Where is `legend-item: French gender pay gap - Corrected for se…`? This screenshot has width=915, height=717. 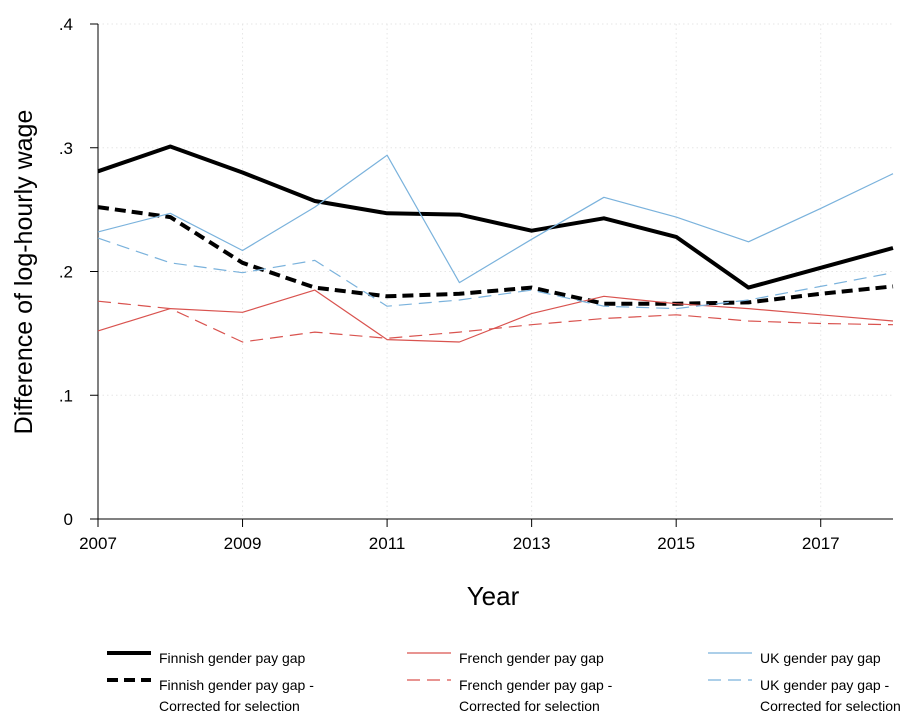
legend-item: French gender pay gap - Corrected for se… is located at coordinates (508, 695).